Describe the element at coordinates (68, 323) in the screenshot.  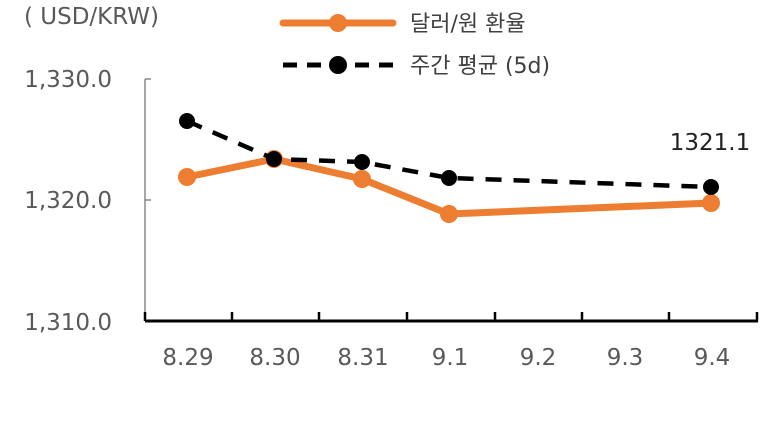
I see `y-tick-label: 1,310.0` at that location.